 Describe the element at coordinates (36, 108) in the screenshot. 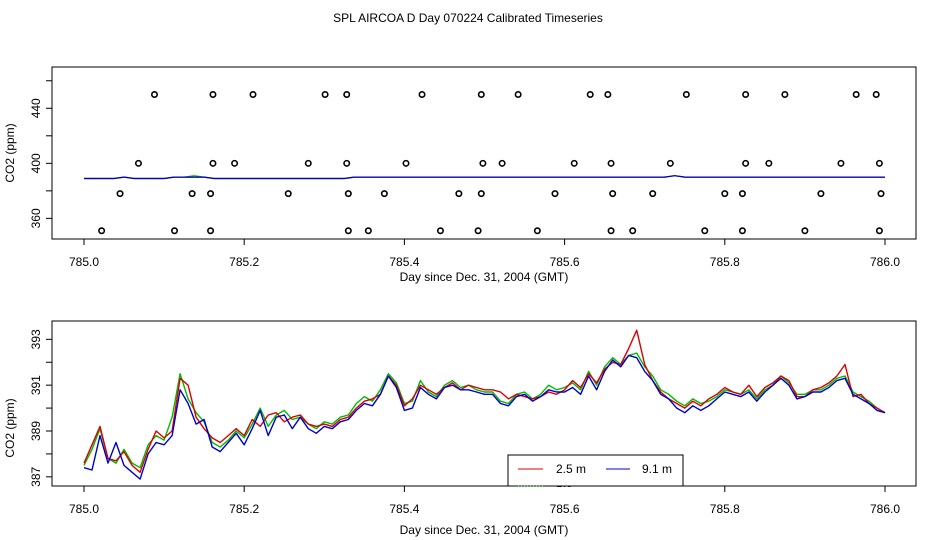

I see `y-tick-label: 440` at that location.